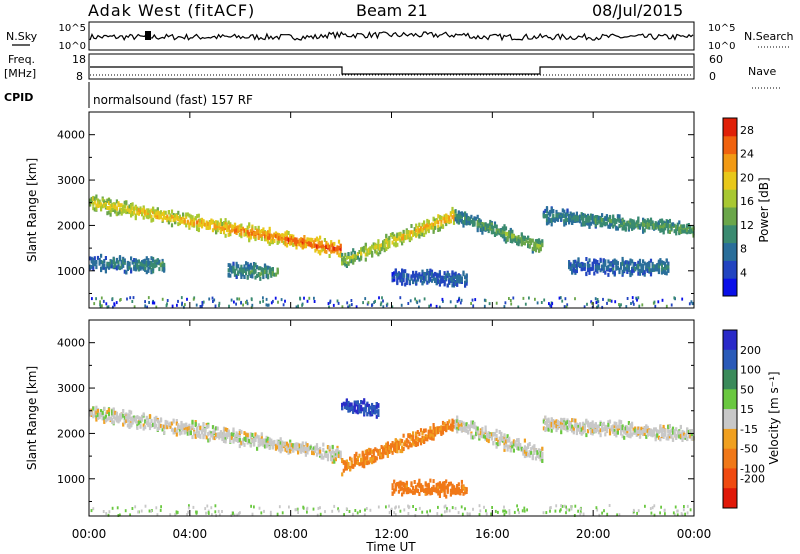 This screenshot has height=554, width=800. I want to click on cpid-label: CPID, so click(18, 97).